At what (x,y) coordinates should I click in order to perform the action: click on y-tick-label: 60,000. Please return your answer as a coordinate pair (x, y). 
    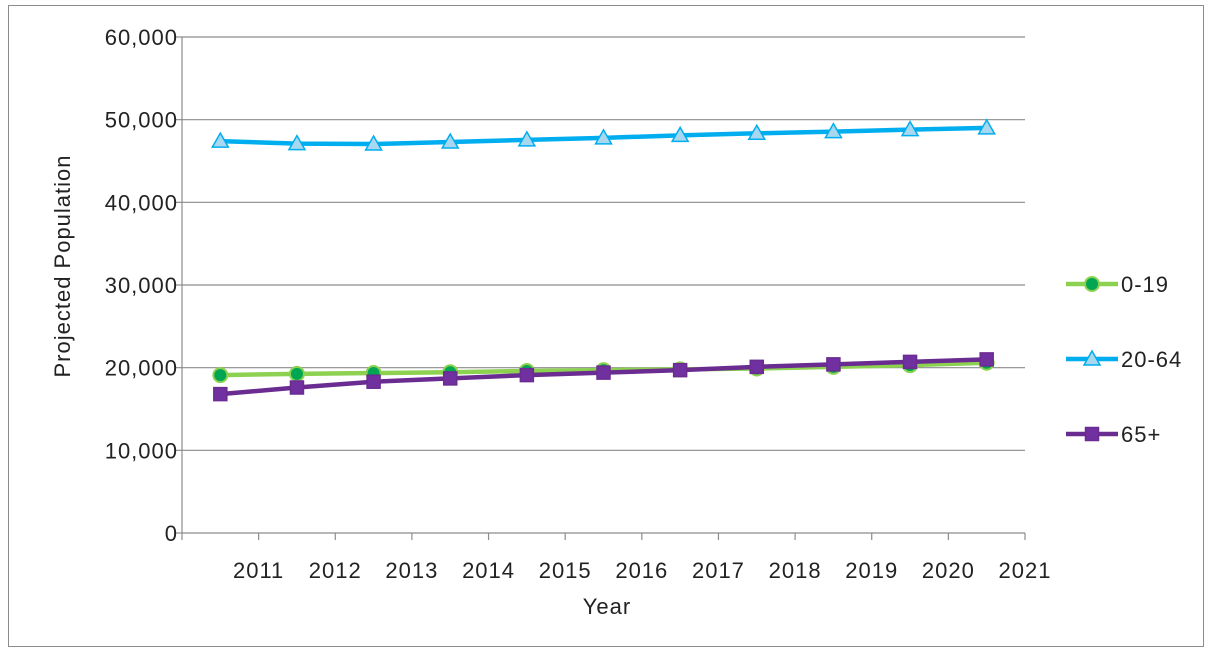
    Looking at the image, I should click on (141, 37).